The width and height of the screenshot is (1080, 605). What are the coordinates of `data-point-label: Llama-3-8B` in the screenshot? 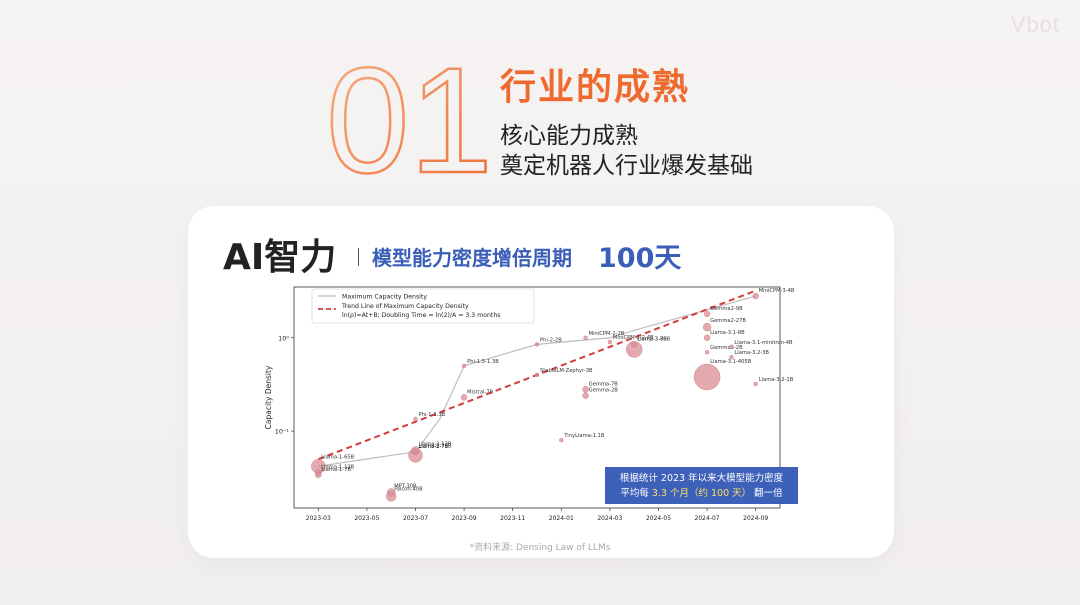 It's located at (652, 339).